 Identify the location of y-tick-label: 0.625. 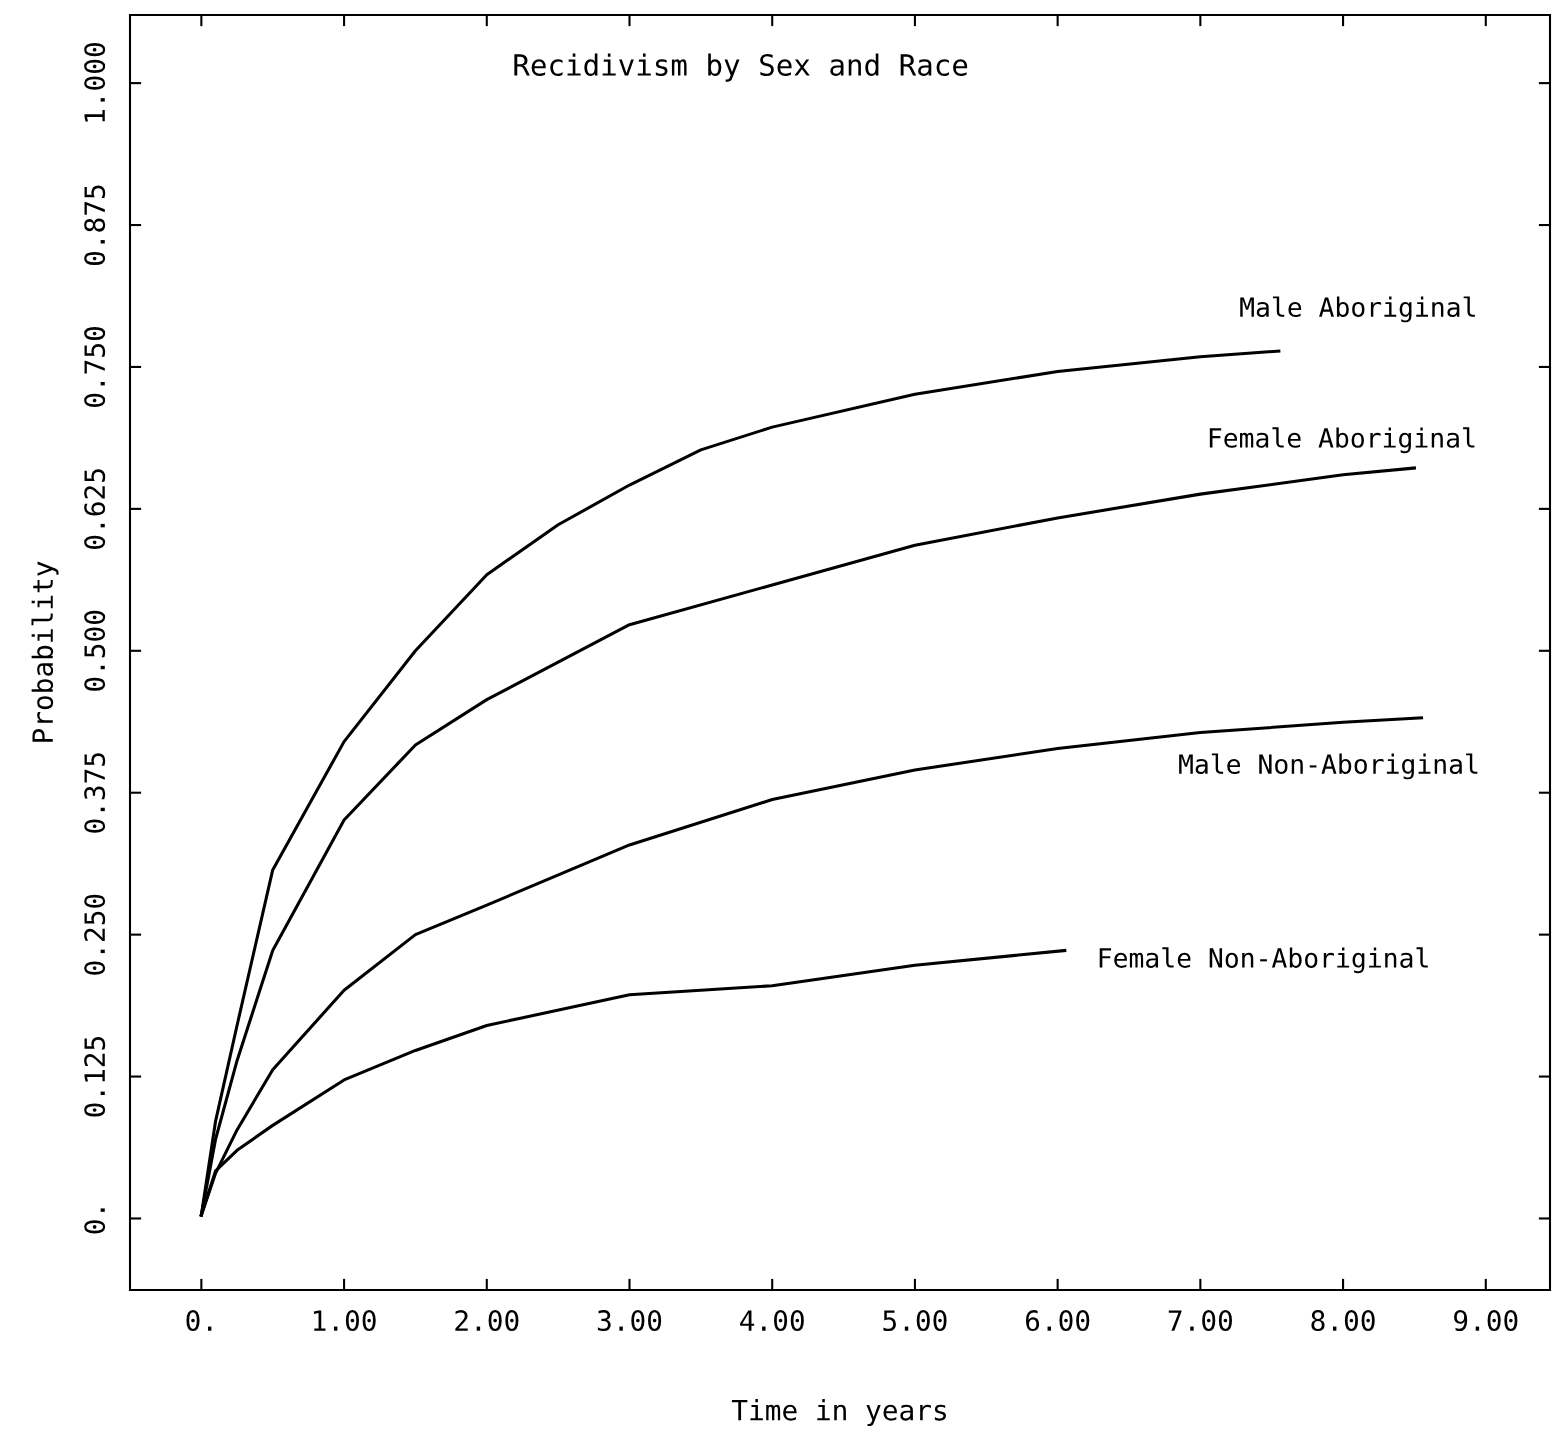
(95, 509).